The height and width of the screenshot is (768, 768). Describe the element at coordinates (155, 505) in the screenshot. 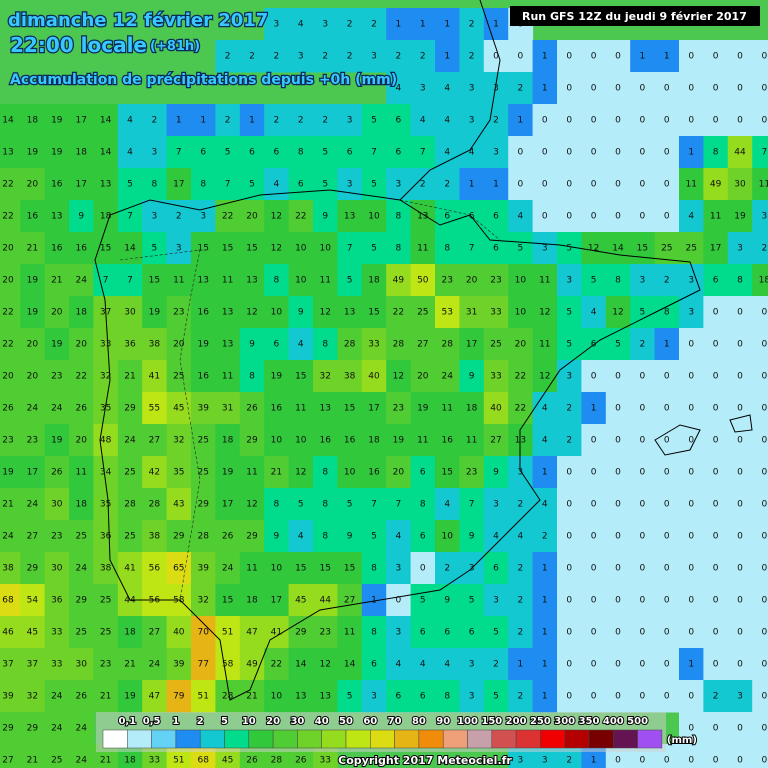

I see `precip-value: 28` at that location.